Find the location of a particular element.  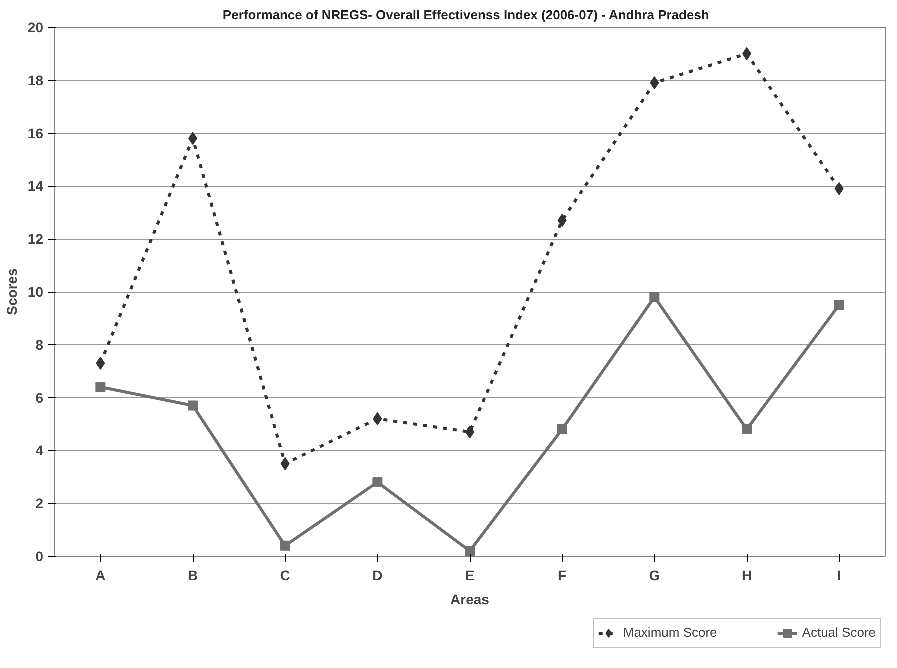

y-tick-label: 12 is located at coordinates (36, 239).